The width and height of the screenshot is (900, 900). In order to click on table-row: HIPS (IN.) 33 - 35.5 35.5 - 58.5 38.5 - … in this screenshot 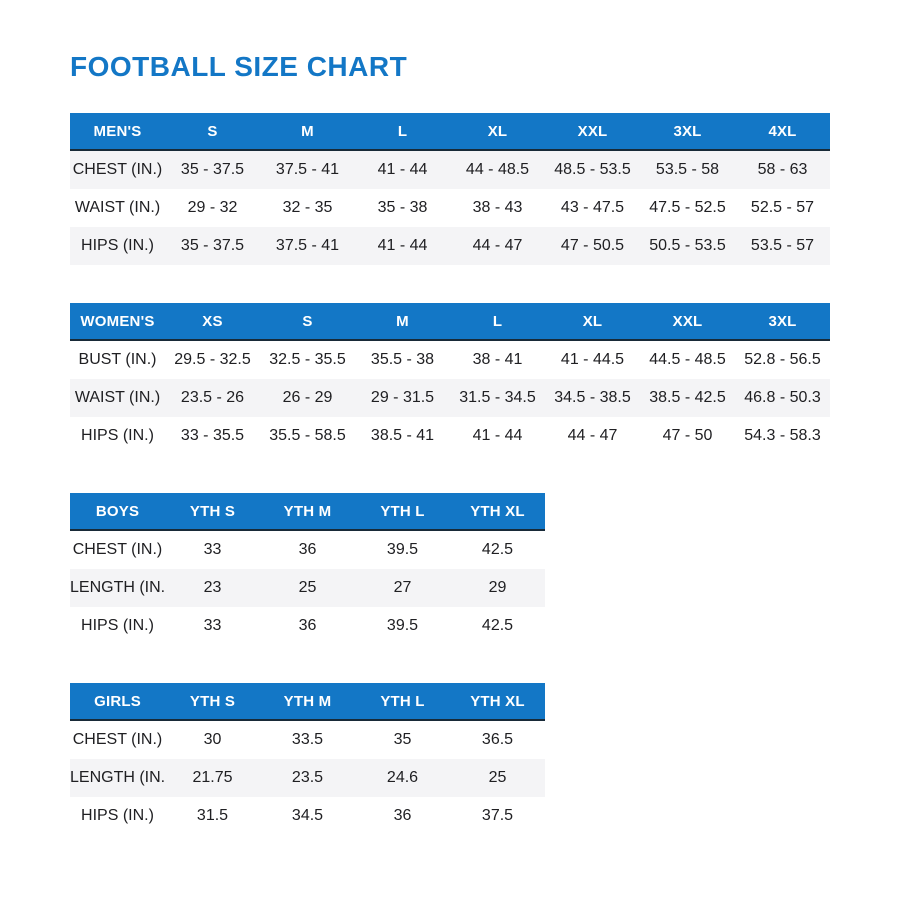, I will do `click(450, 436)`.